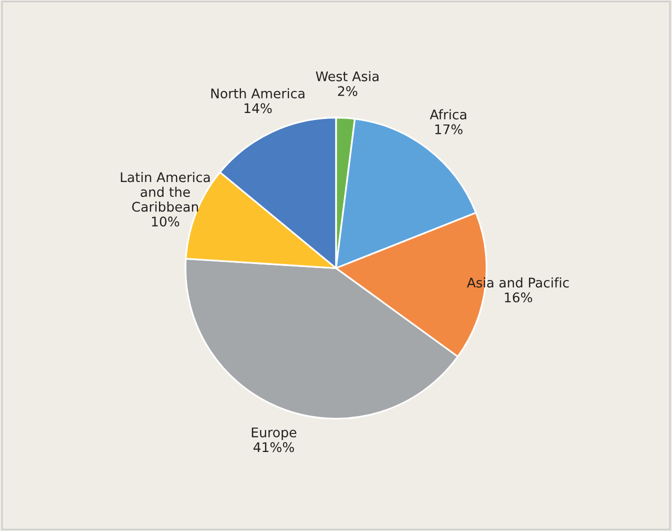 This screenshot has width=672, height=531. Describe the element at coordinates (165, 192) in the screenshot. I see `slice-label: Latin America and the Caribbean` at that location.